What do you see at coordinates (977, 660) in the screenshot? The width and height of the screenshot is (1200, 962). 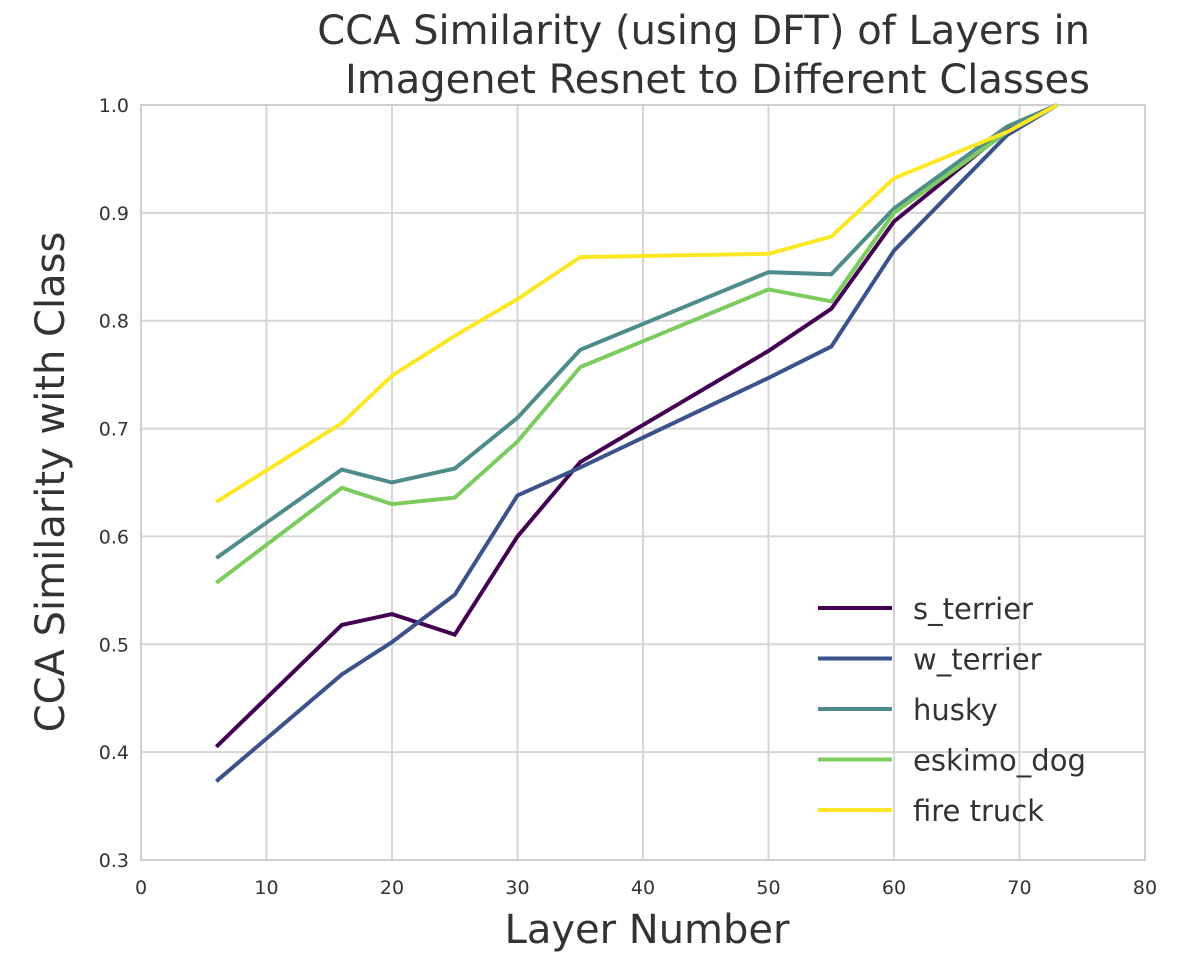 I see `legend-label-w-terrier: w_terrier` at bounding box center [977, 660].